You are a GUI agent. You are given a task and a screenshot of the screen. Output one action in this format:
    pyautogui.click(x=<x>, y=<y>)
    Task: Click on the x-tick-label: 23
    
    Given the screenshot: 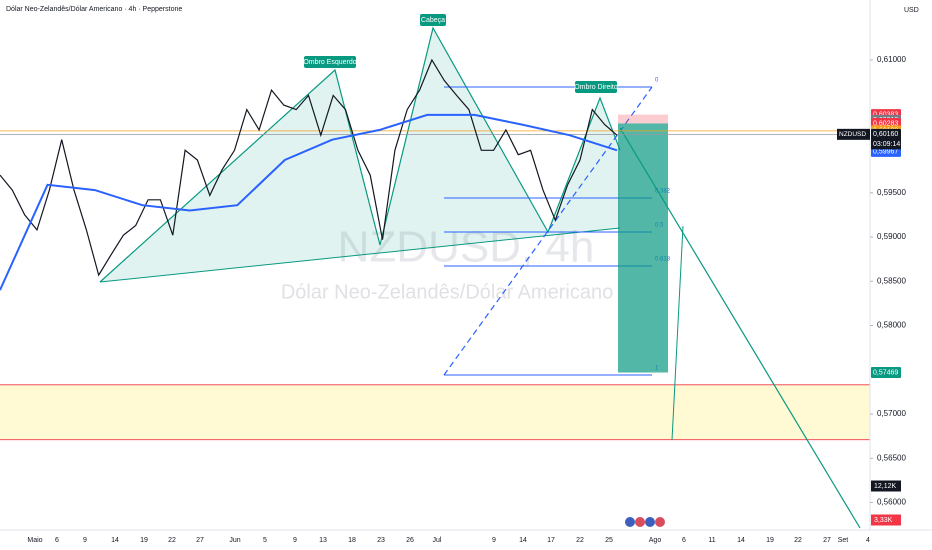 What is the action you would take?
    pyautogui.click(x=381, y=540)
    